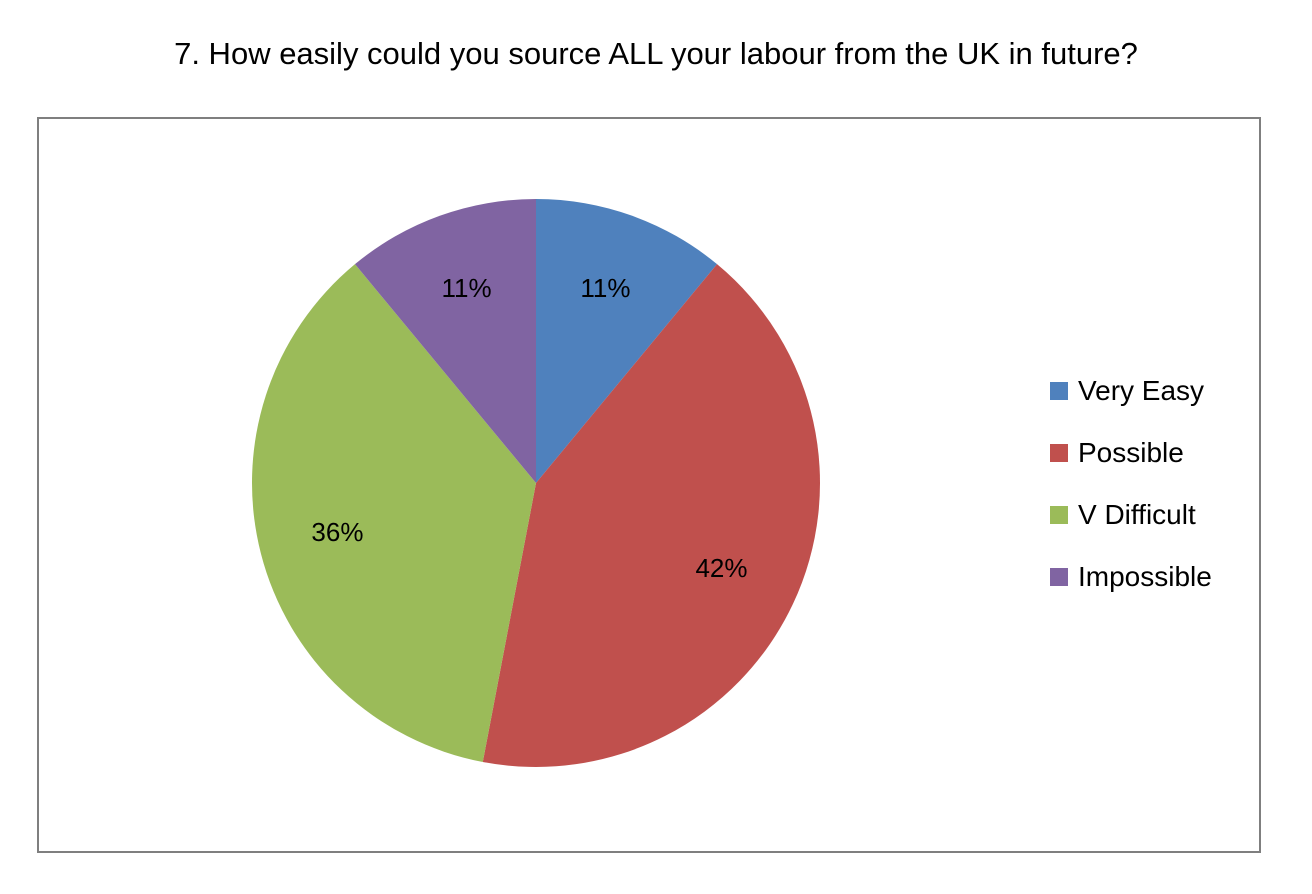 This screenshot has height=894, width=1312. I want to click on legend-label-v-difficult: V Difficult, so click(1137, 514).